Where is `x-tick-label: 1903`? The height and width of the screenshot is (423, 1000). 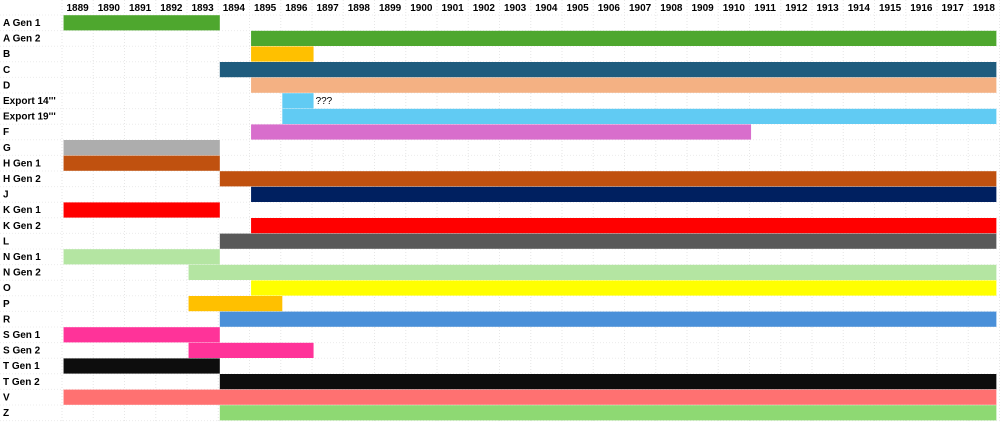
x-tick-label: 1903 is located at coordinates (515, 8).